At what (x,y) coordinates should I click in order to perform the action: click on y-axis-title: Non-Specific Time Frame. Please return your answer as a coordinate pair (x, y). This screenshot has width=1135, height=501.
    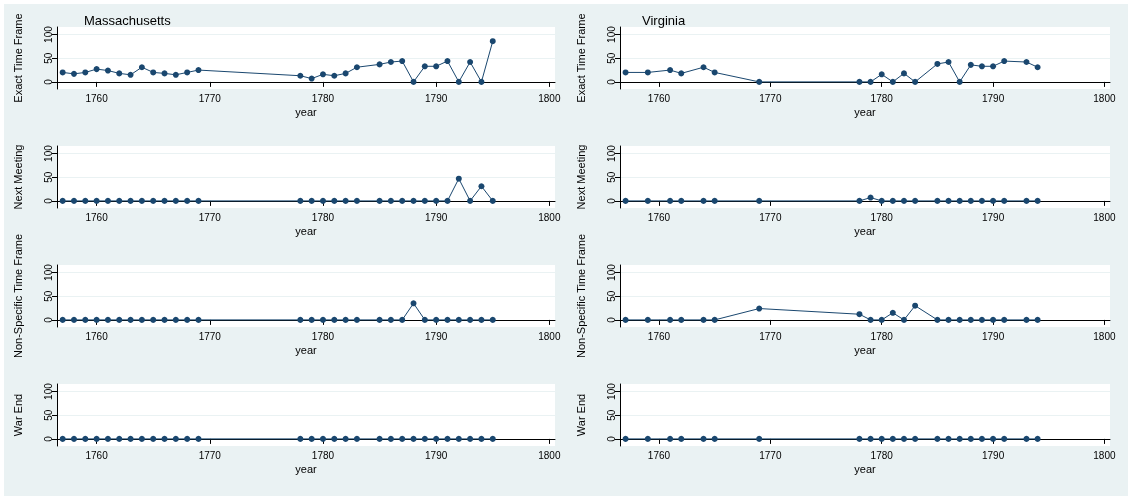
    Looking at the image, I should click on (580, 296).